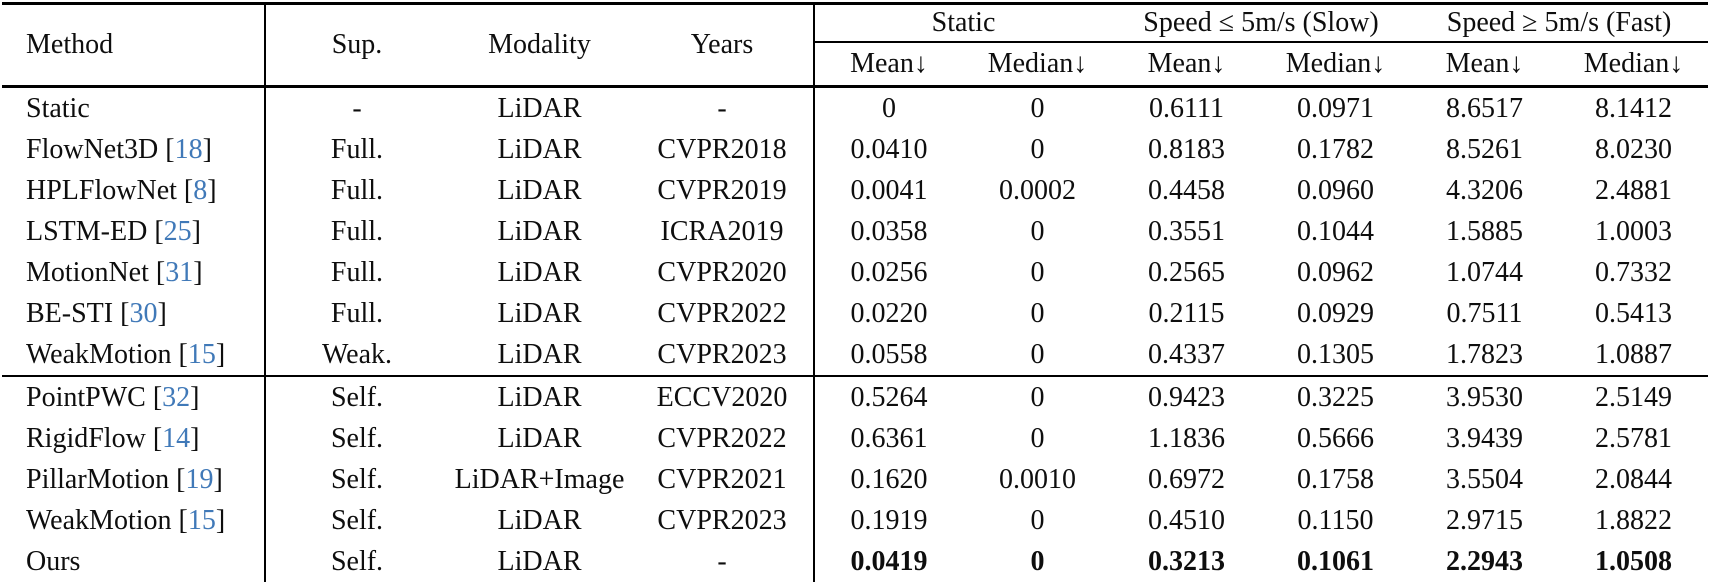 The image size is (1710, 582). What do you see at coordinates (1634, 479) in the screenshot?
I see `fast-median-cell: 2.0844` at bounding box center [1634, 479].